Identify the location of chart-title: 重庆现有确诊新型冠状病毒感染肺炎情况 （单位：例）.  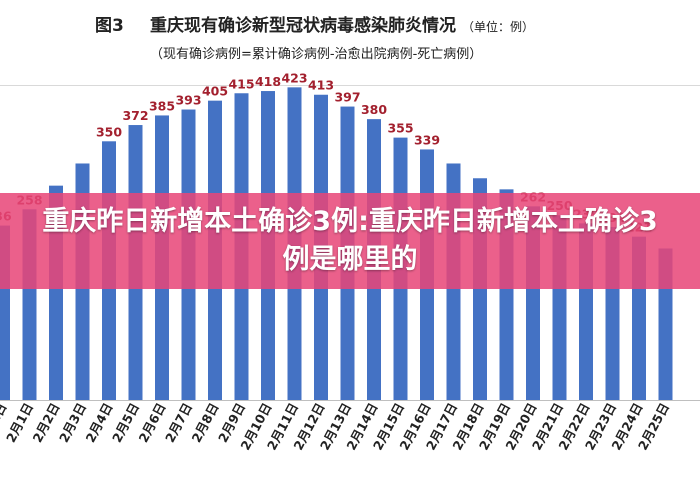
(342, 23).